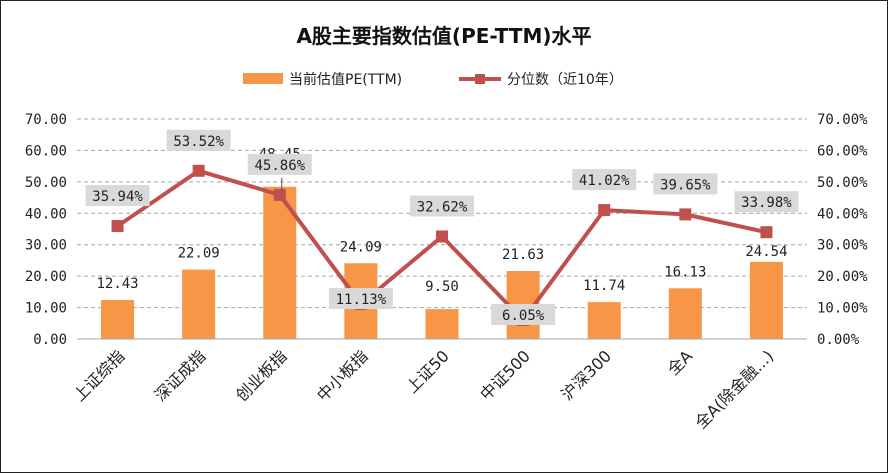 The width and height of the screenshot is (888, 473). What do you see at coordinates (50, 340) in the screenshot?
I see `y-left-tick-label: 0.00` at bounding box center [50, 340].